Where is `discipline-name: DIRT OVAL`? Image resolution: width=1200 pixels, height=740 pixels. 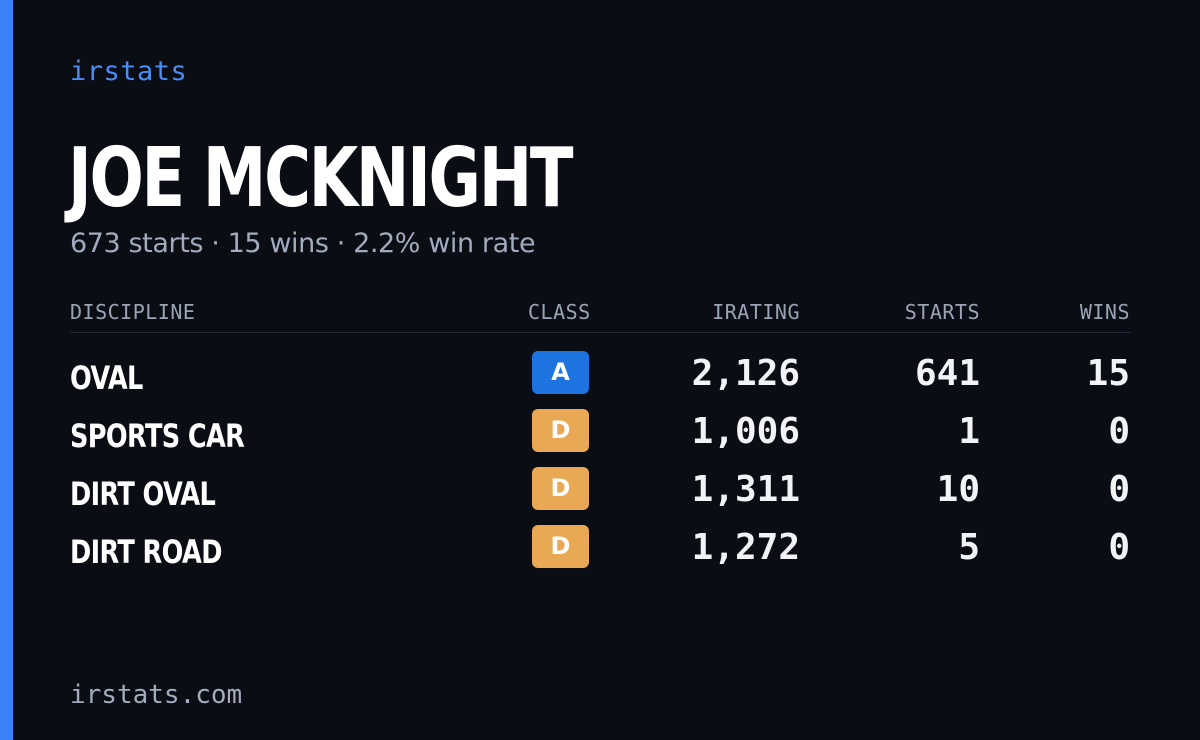 discipline-name: DIRT OVAL is located at coordinates (143, 494).